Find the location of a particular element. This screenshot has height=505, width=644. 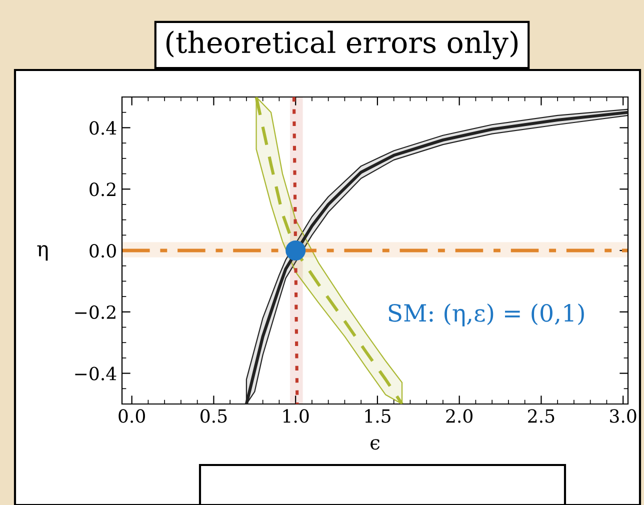

chart-title: (theoretical errors only) is located at coordinates (342, 45).